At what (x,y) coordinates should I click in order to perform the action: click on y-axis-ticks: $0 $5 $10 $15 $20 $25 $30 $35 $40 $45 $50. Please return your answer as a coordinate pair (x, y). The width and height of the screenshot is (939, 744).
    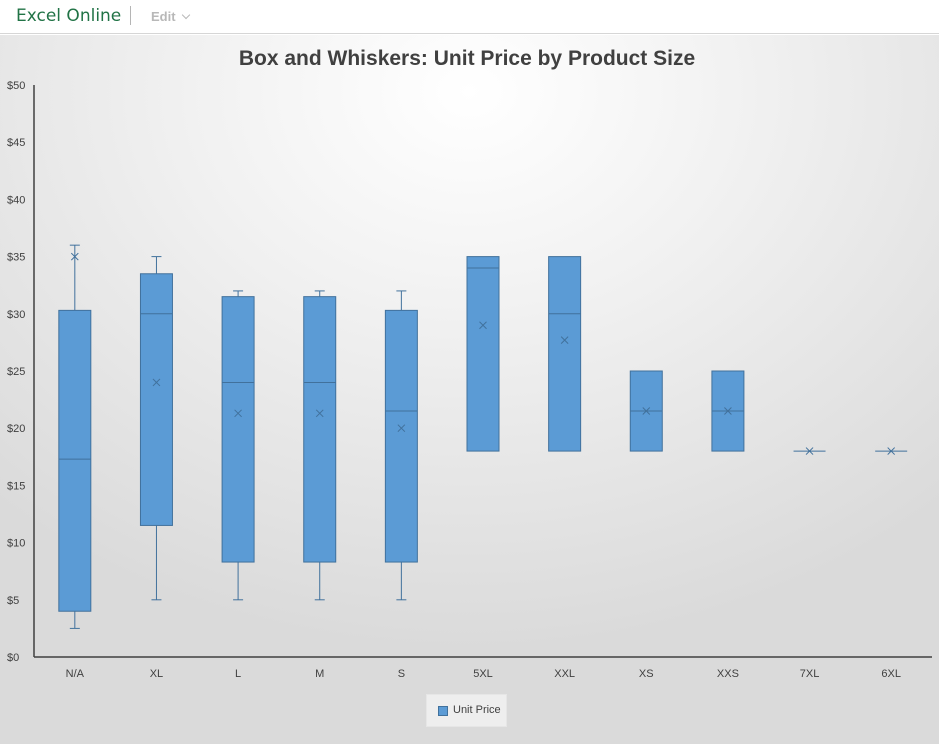
    Looking at the image, I should click on (16, 372).